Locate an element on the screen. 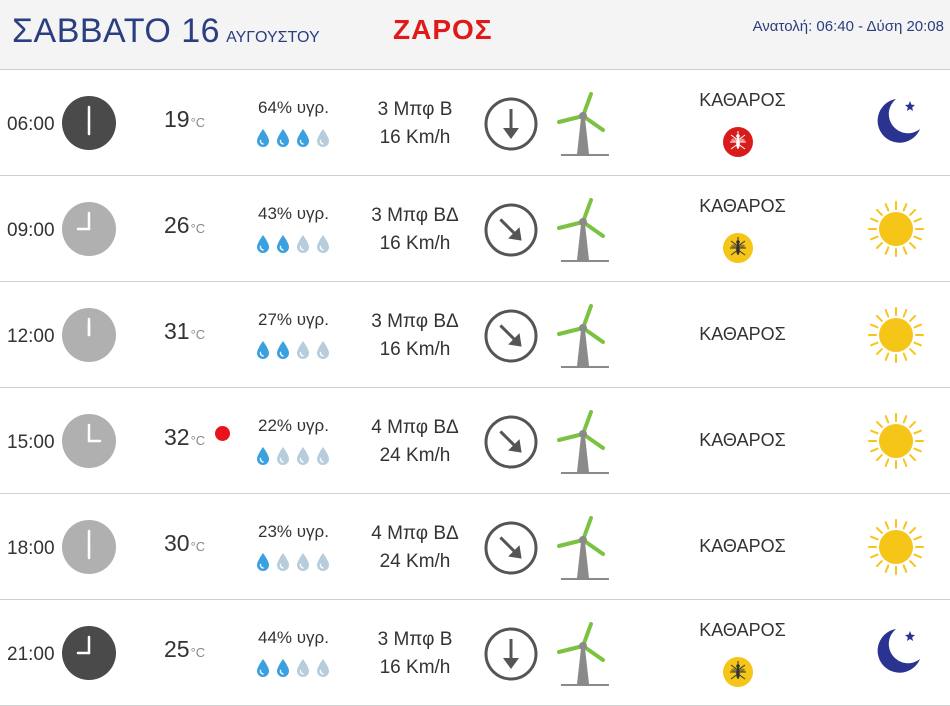 Image resolution: width=950 pixels, height=706 pixels. temperature: 30°C is located at coordinates (184, 543).